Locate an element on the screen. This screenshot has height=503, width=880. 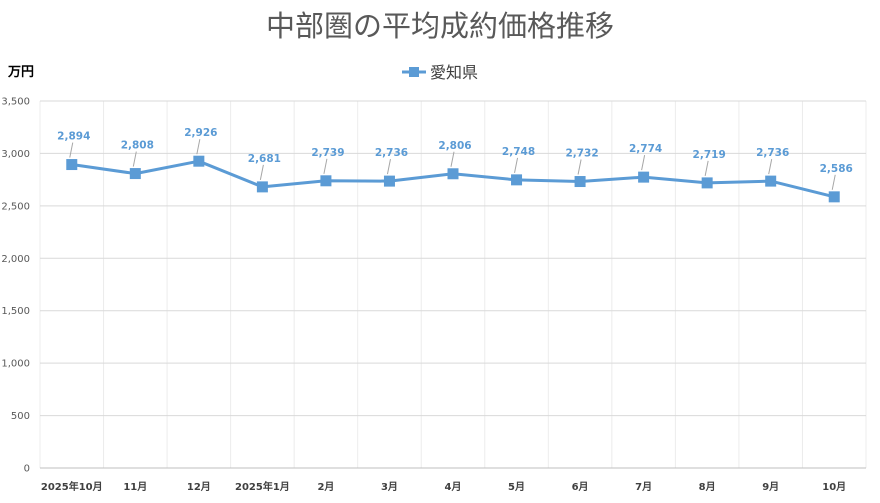
x-tick-label: 3月 is located at coordinates (389, 487).